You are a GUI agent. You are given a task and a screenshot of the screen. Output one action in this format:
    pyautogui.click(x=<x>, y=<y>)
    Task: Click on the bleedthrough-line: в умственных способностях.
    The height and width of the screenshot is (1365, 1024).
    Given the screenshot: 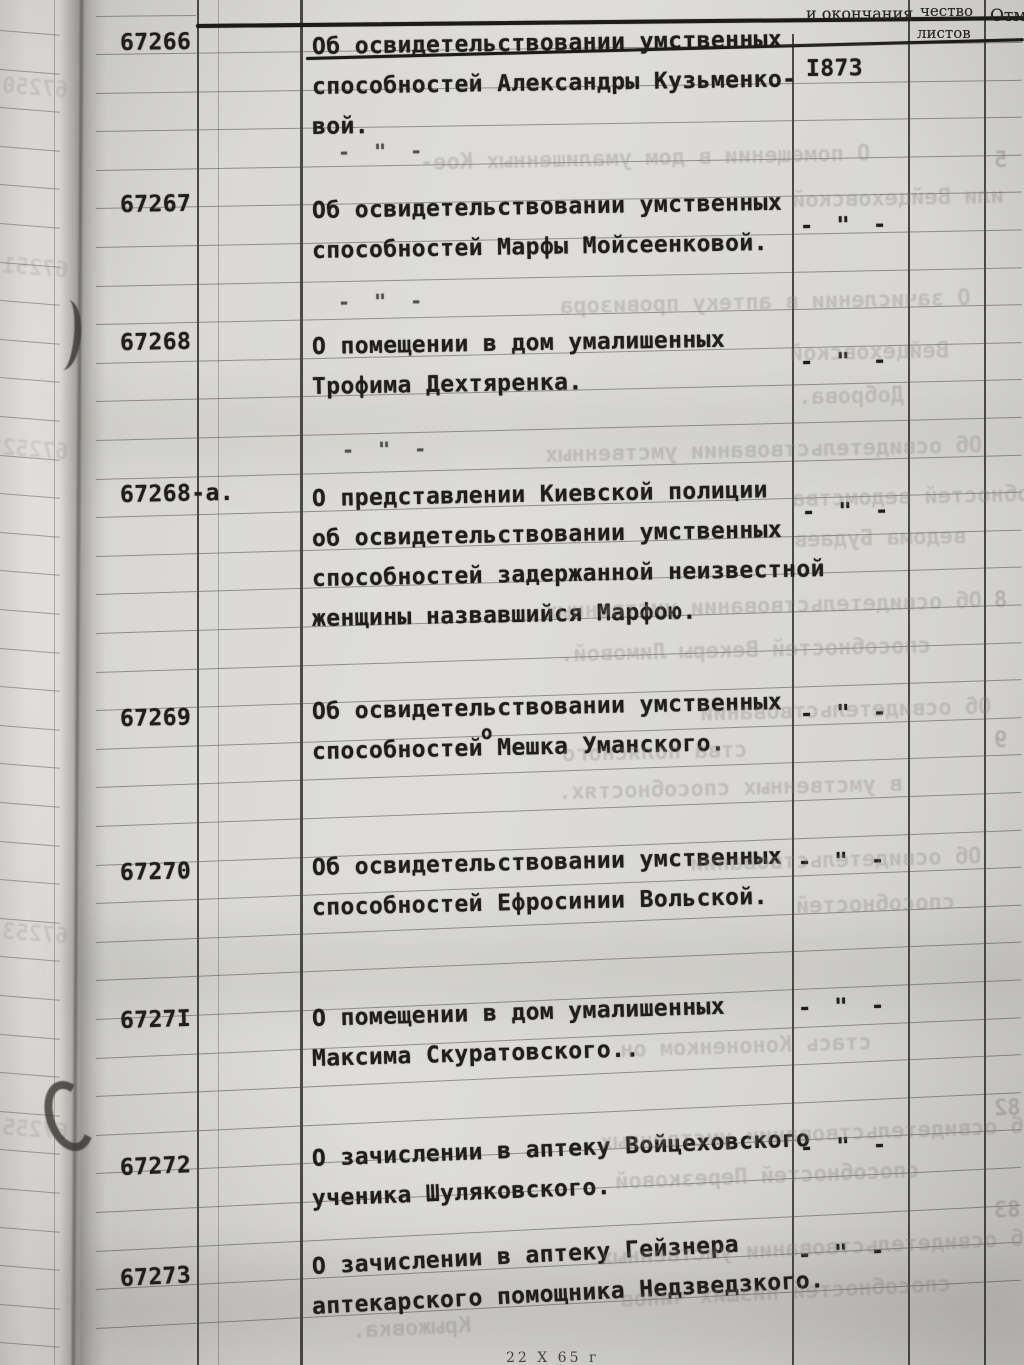 What is the action you would take?
    pyautogui.click(x=730, y=788)
    